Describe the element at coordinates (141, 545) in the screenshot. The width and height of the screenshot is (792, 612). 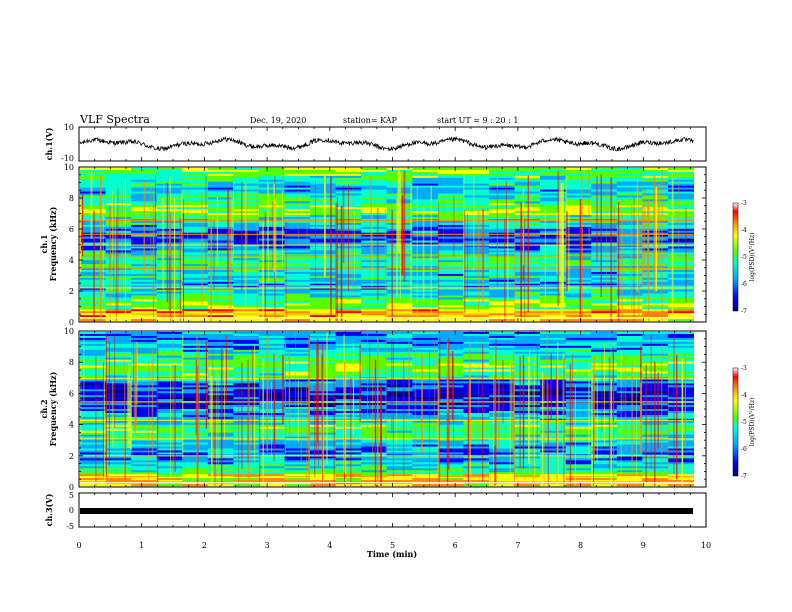
I see `x-tick-label: 1` at that location.